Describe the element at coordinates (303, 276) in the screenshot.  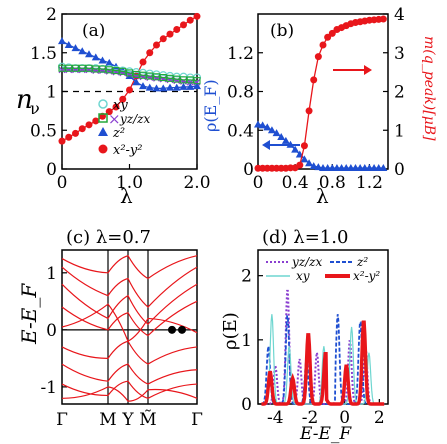
I see `legend-xy-d: xy` at that location.